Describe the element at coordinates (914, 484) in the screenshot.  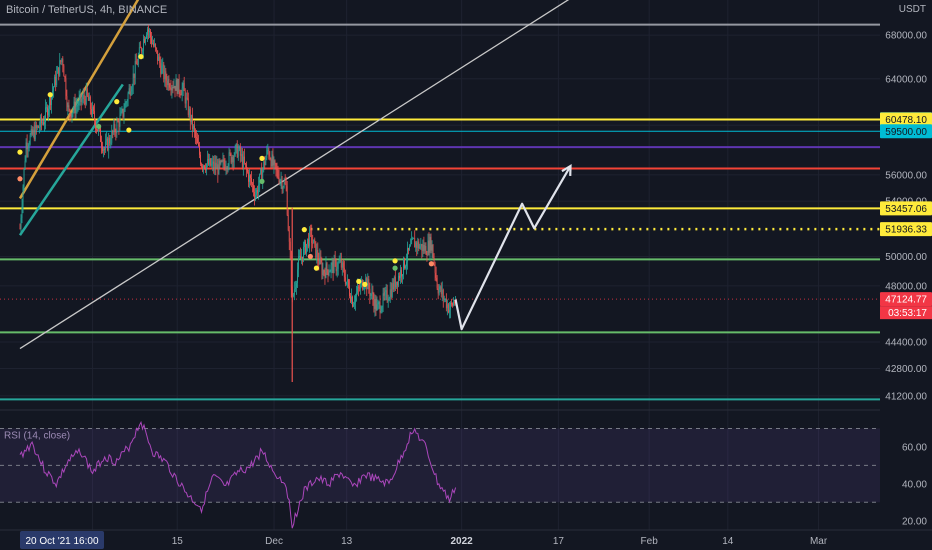
I see `rsi-tick: 40.00` at that location.